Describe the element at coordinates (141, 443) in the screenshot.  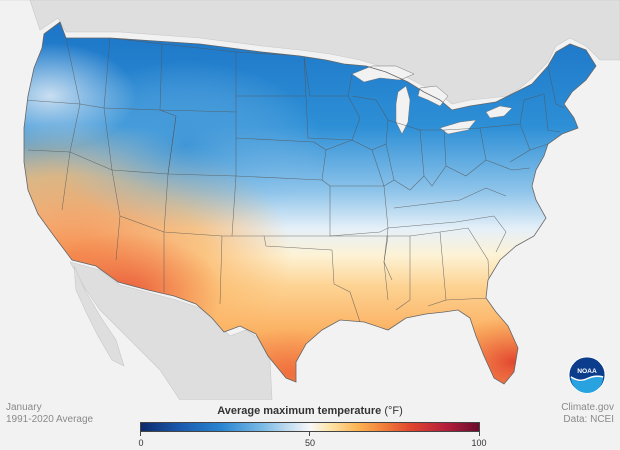
I see `legend-tick-0: 0` at that location.